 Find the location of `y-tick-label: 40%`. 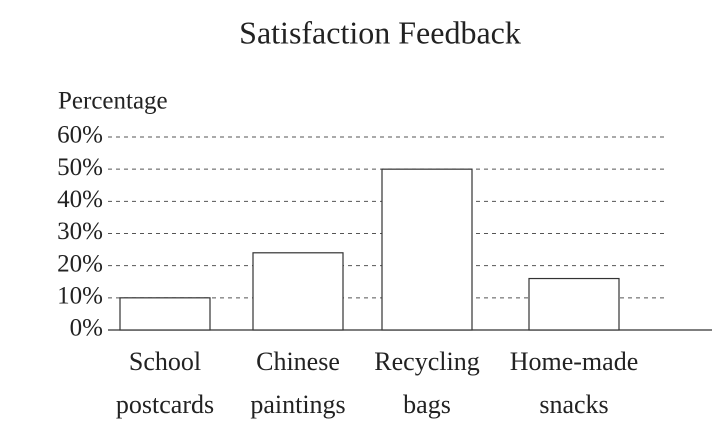

y-tick-label: 40% is located at coordinates (80, 199).